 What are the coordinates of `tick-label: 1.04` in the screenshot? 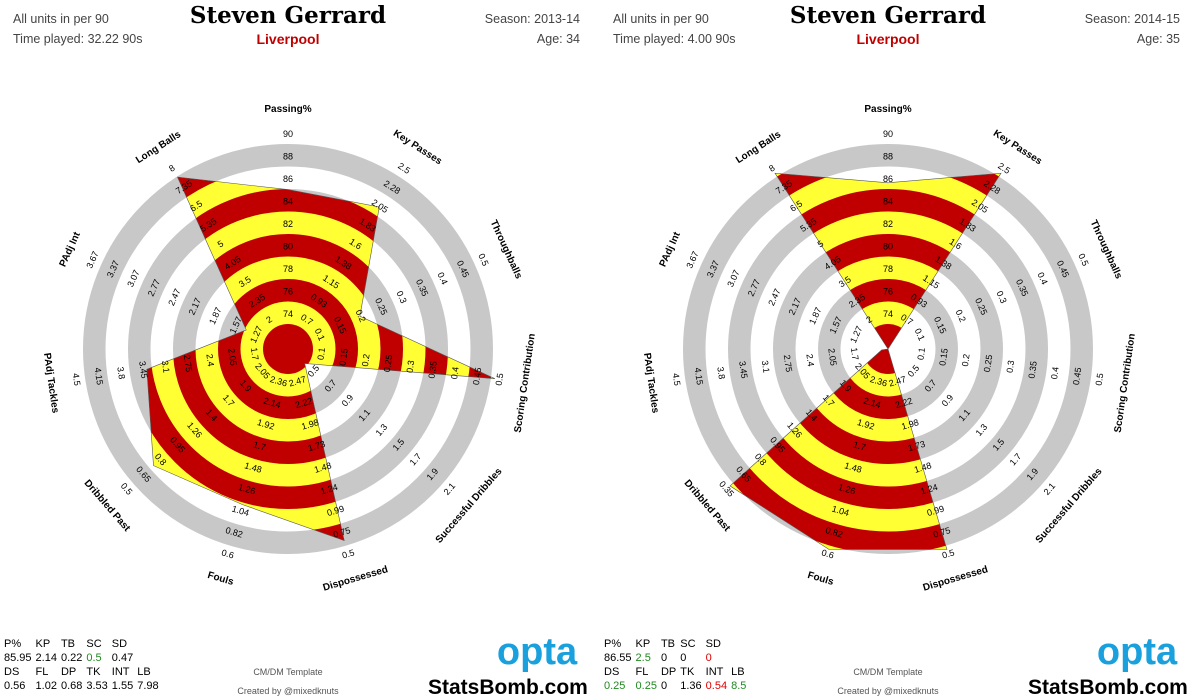 It's located at (241, 511).